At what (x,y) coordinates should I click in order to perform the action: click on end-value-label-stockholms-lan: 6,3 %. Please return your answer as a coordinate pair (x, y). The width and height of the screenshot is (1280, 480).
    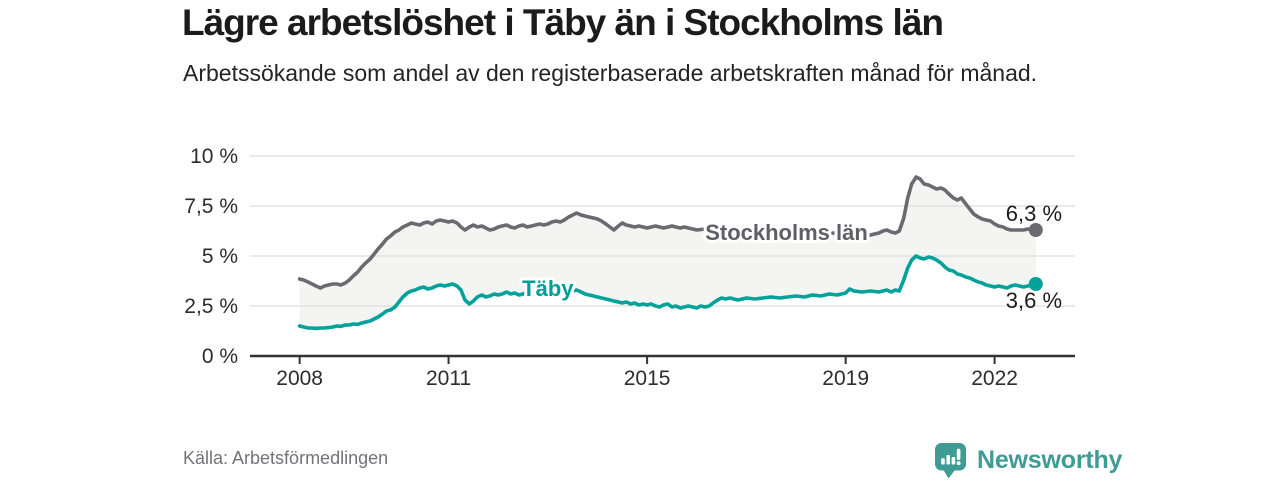
    Looking at the image, I should click on (1034, 213).